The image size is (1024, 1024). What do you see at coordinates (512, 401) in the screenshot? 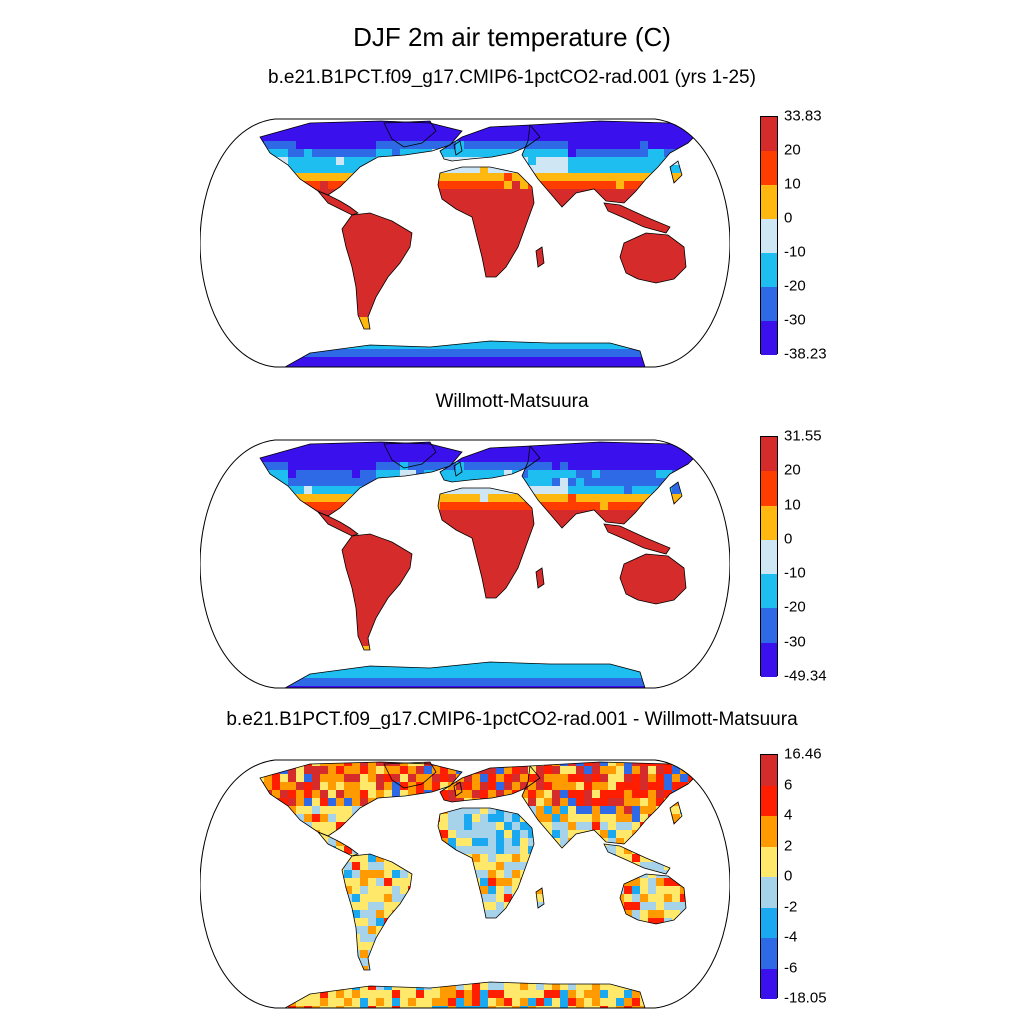
I see `panel-obs-title: Willmott-Matsuura` at bounding box center [512, 401].